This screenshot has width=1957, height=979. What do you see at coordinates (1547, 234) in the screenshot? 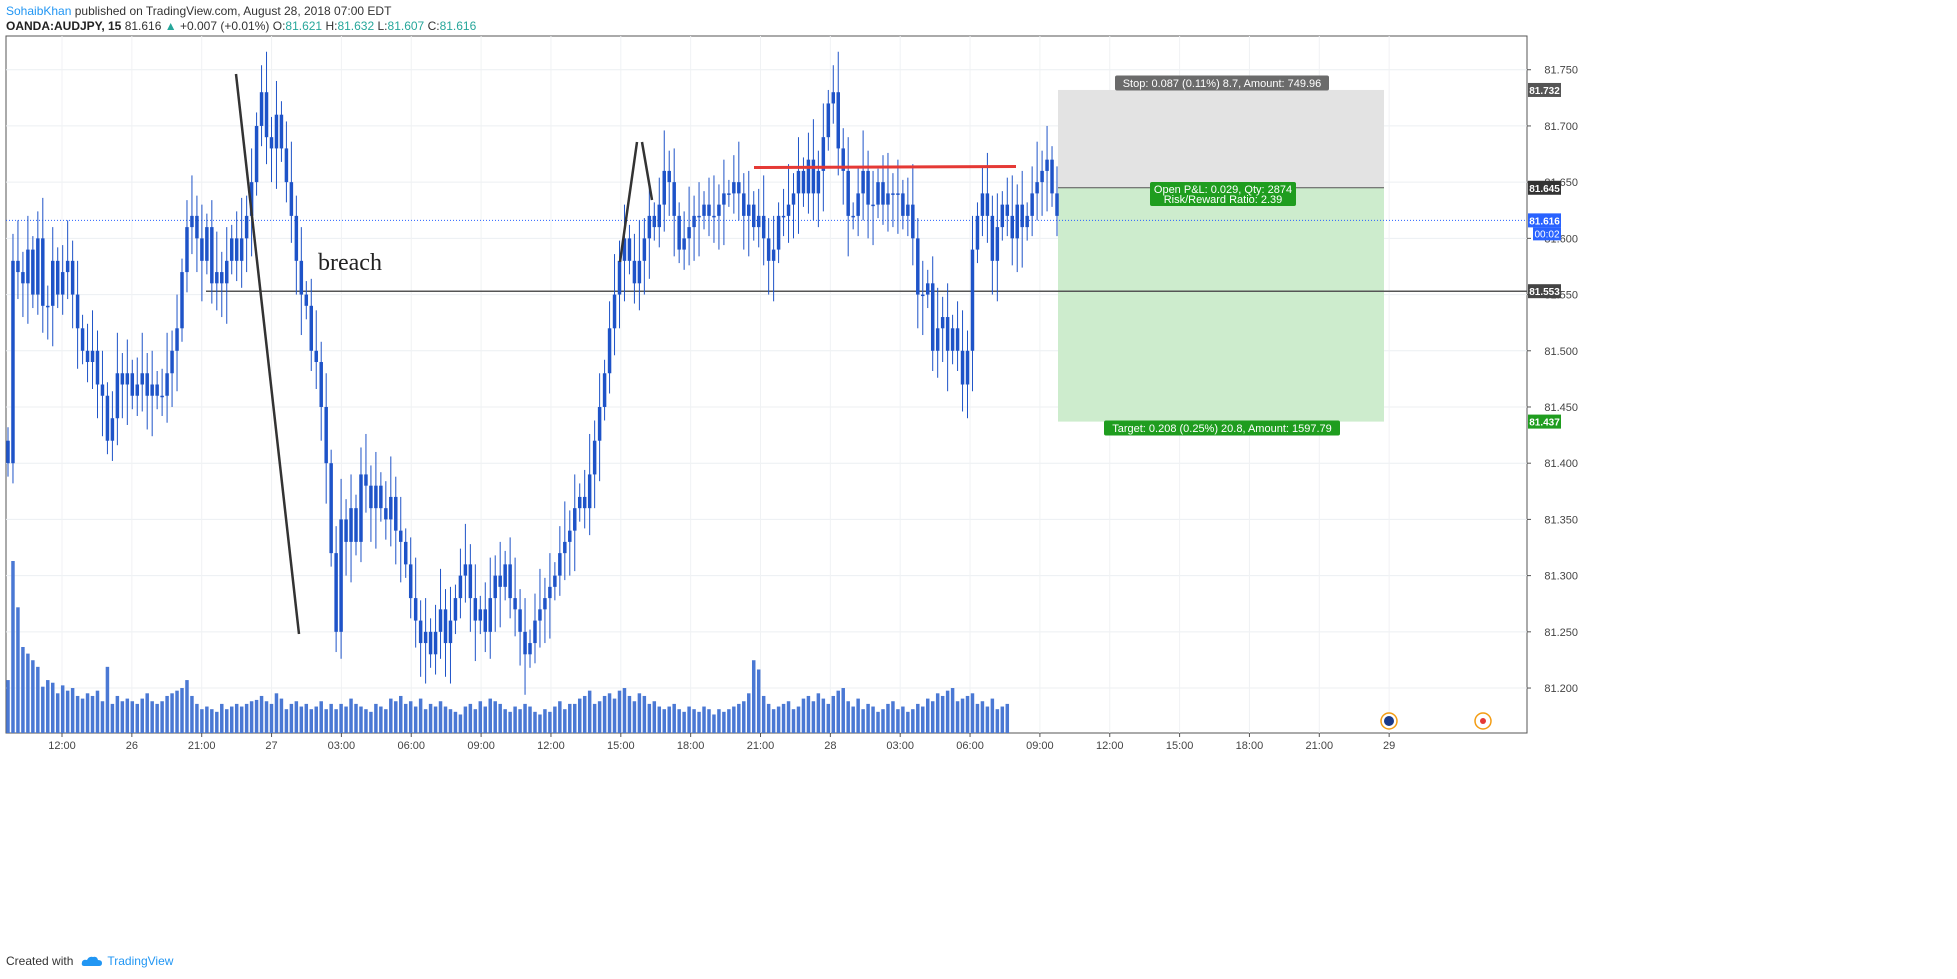
I see `countdown-label: 00:02` at bounding box center [1547, 234].